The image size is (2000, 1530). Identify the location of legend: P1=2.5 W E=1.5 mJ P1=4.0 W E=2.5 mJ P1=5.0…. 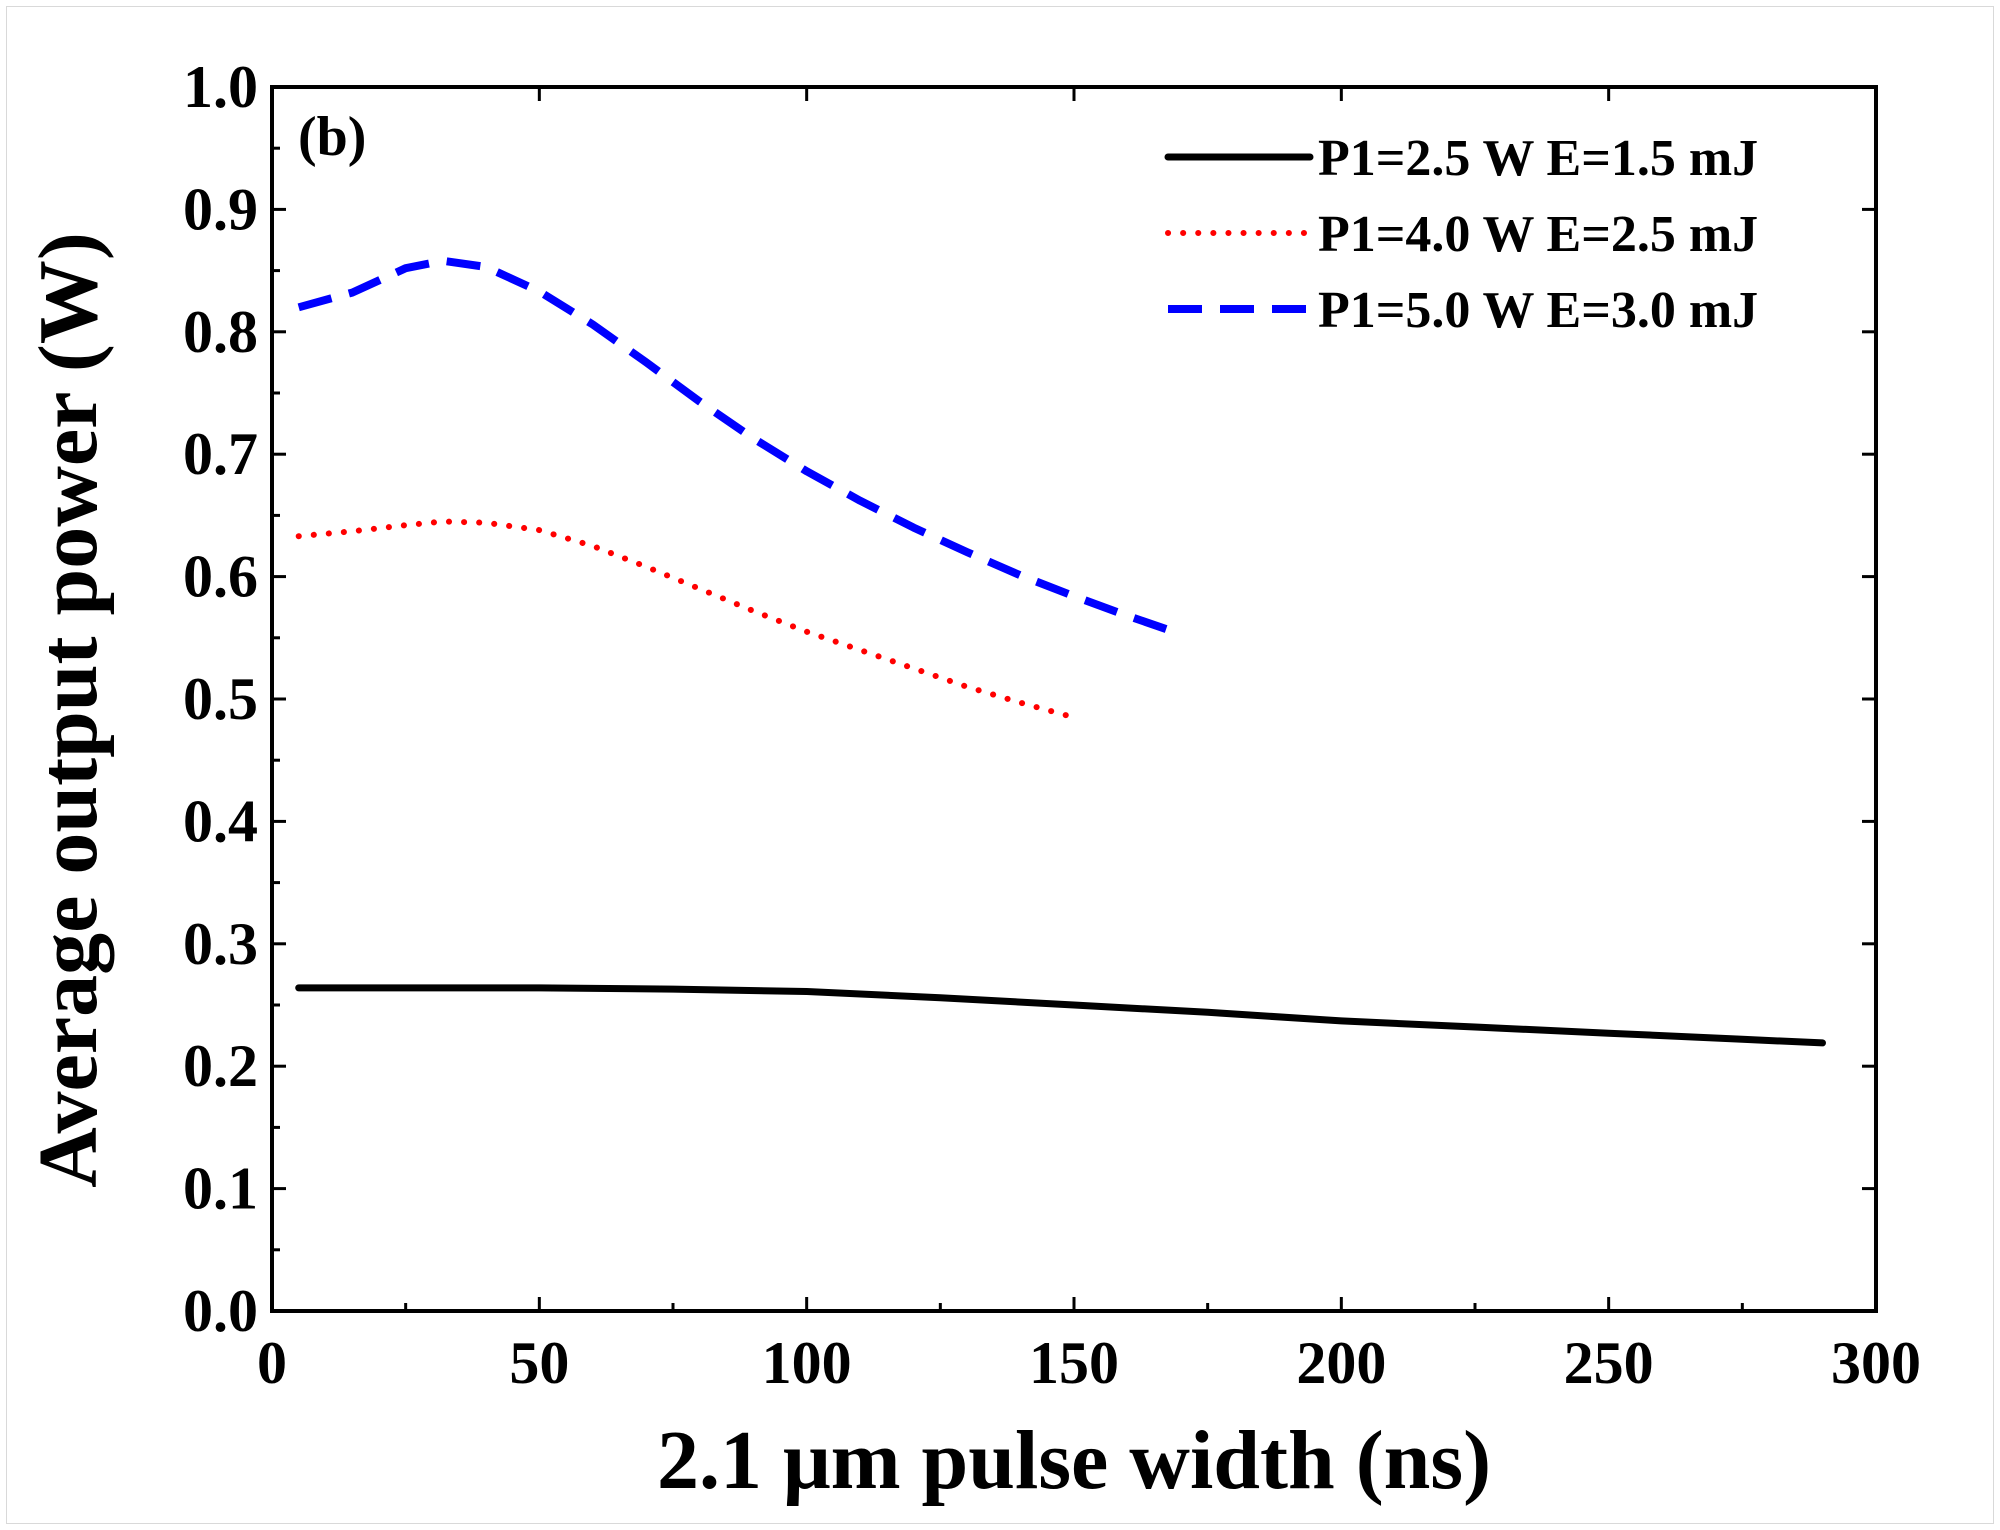
(1461, 234).